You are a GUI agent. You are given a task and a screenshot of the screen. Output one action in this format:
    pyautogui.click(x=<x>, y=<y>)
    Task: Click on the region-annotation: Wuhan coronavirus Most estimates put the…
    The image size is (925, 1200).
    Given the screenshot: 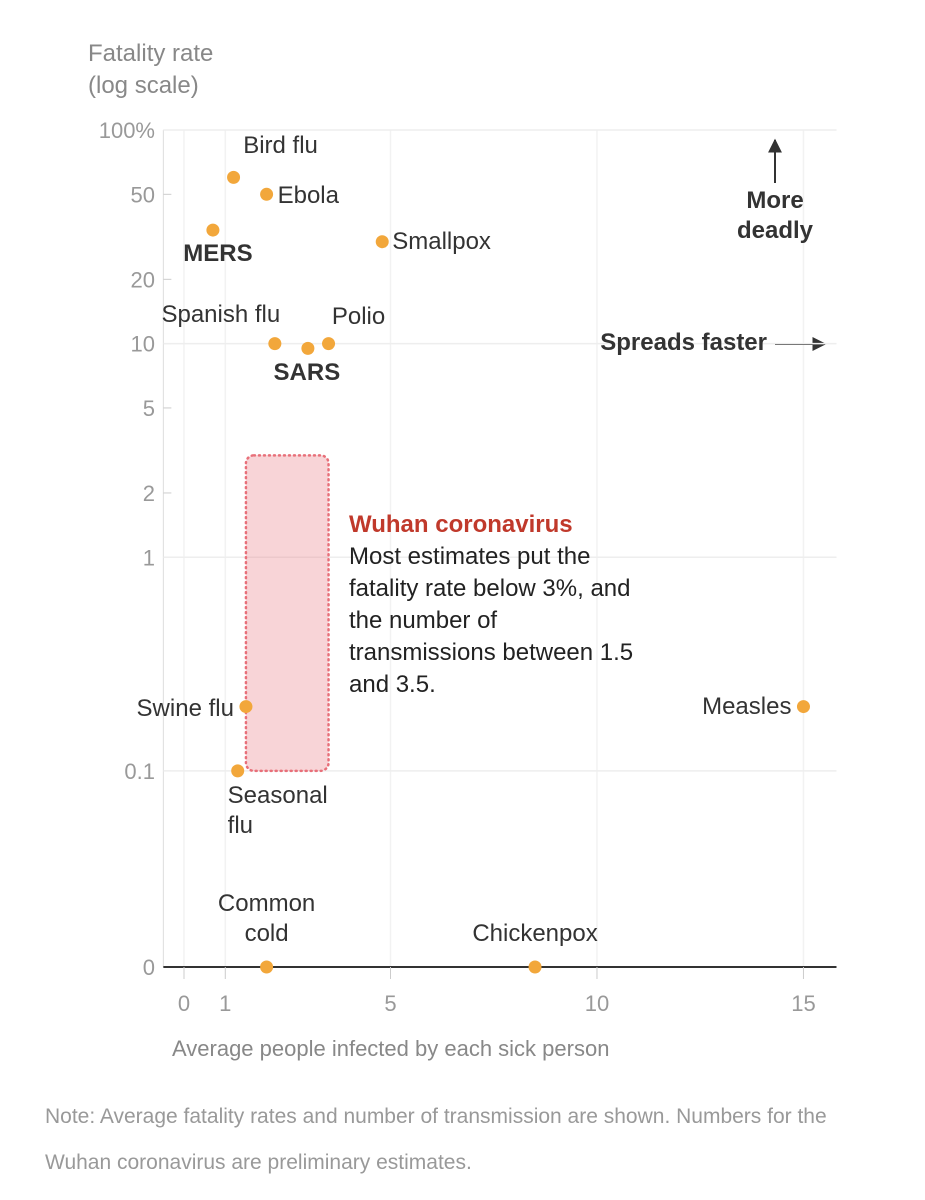 What is the action you would take?
    pyautogui.click(x=499, y=605)
    